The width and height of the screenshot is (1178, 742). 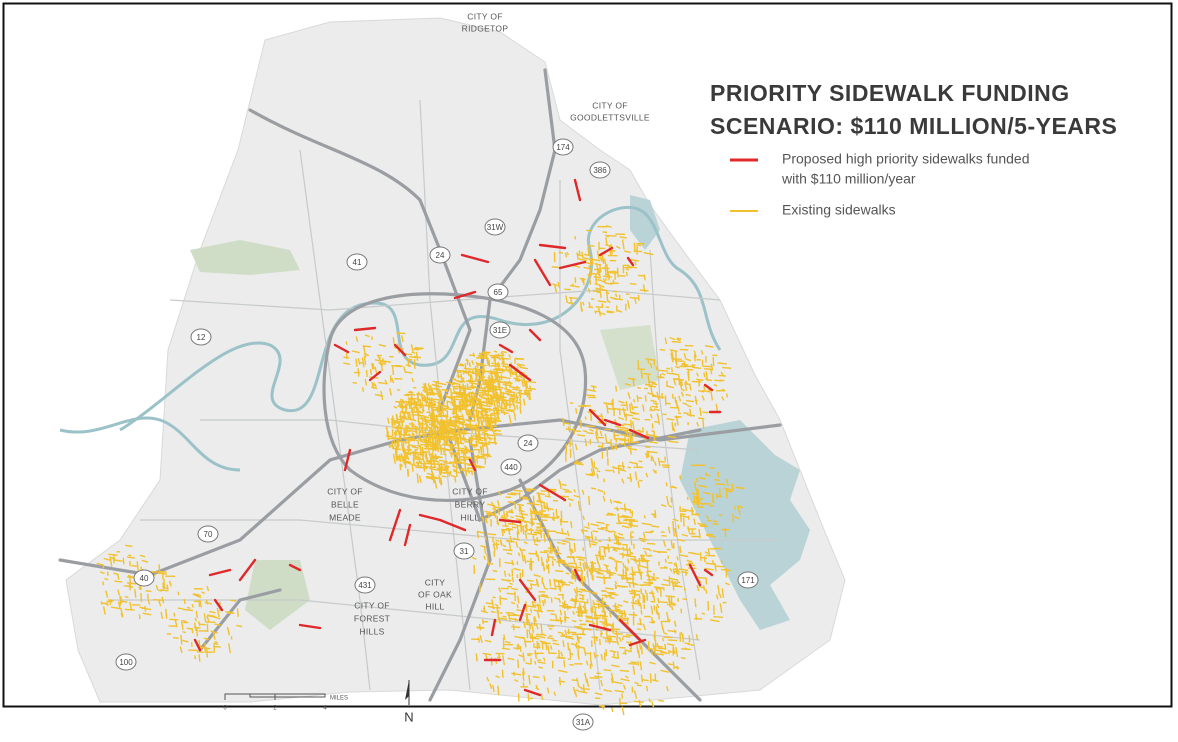 I want to click on route-number: 174, so click(x=563, y=147).